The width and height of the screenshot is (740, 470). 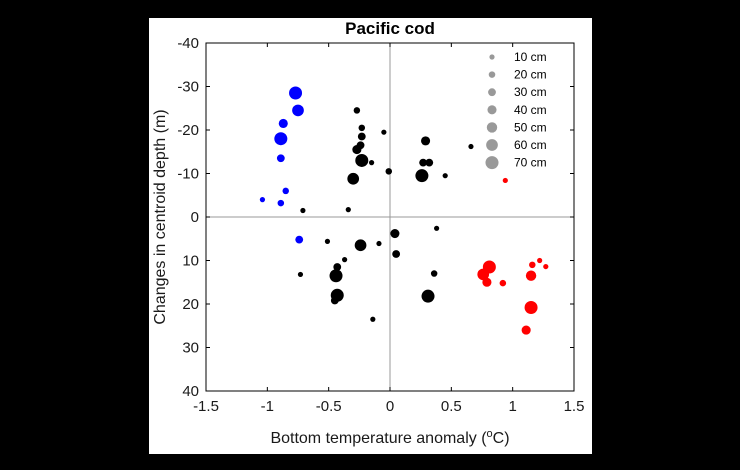 I want to click on legend-label: 70 cm, so click(x=530, y=163).